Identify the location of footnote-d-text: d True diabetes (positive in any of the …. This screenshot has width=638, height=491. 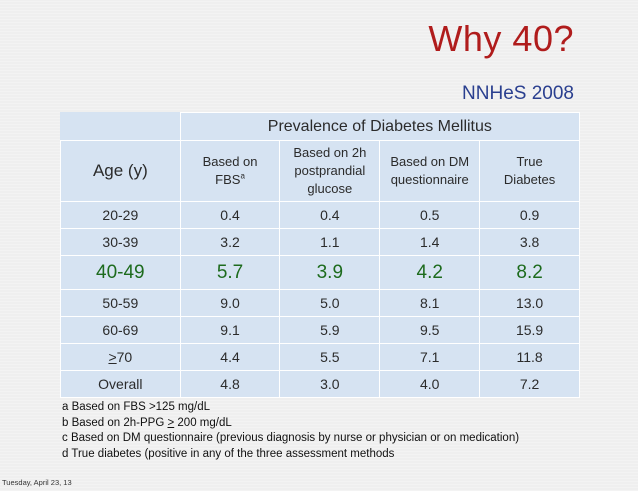
(228, 453).